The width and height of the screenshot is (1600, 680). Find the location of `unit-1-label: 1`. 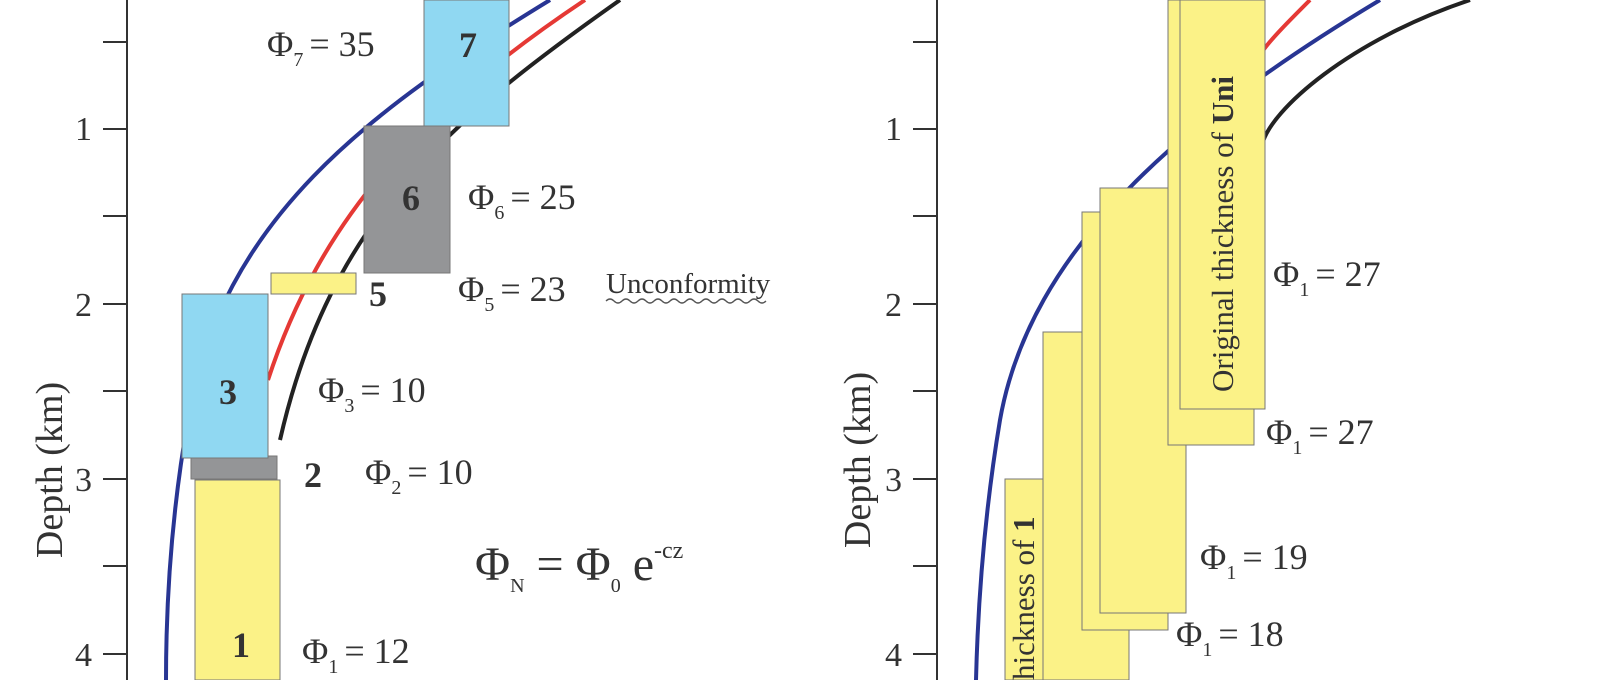

unit-1-label: 1 is located at coordinates (241, 645).